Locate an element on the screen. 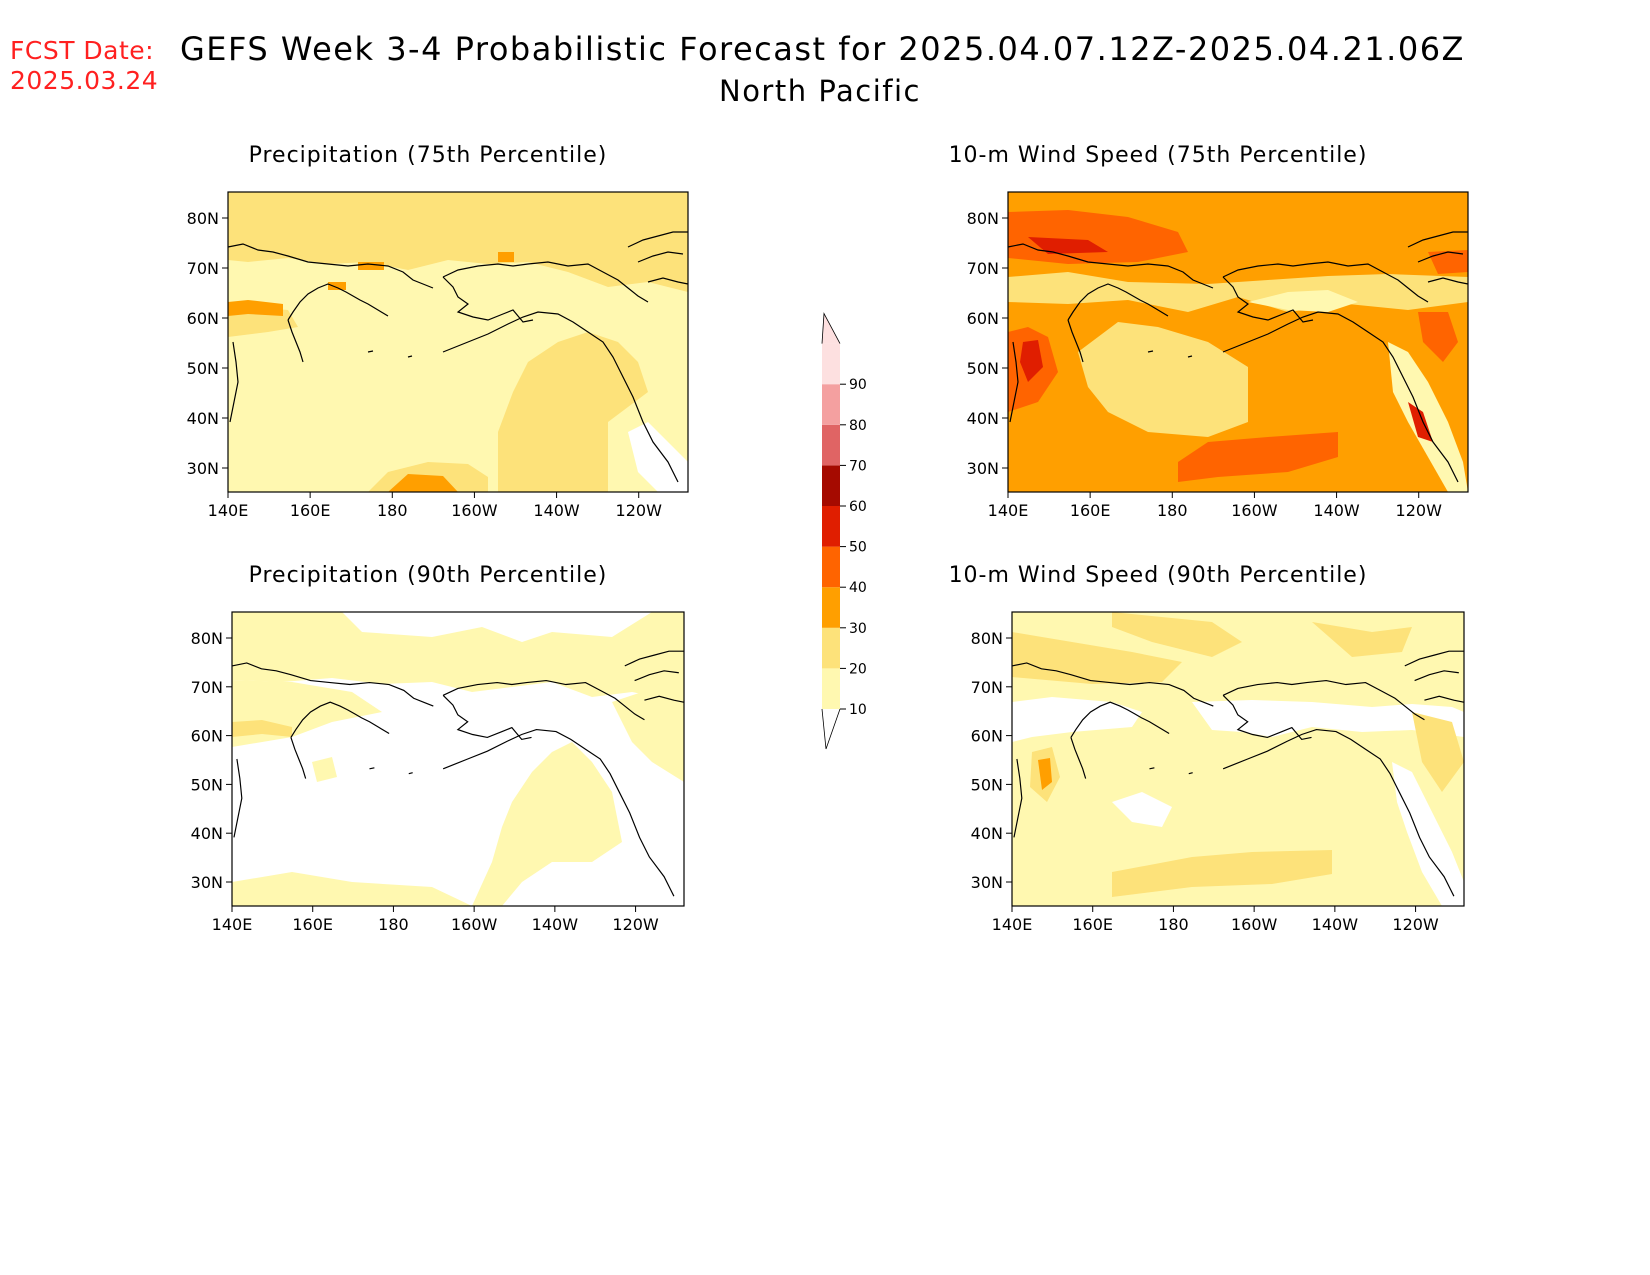  lon-label-wind-75: 140E is located at coordinates (1008, 510).